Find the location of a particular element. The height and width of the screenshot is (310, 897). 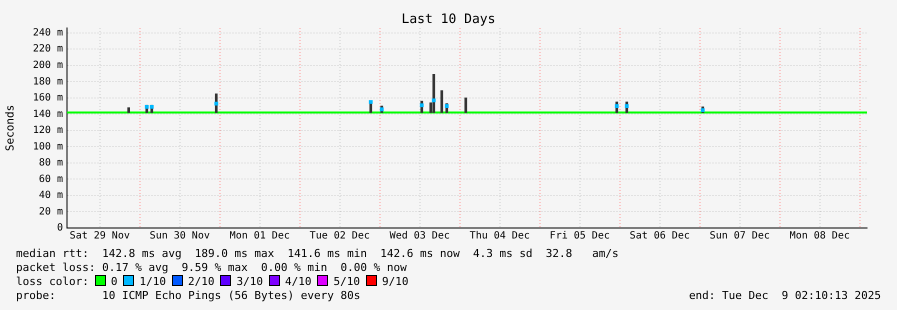

y-tick-label: 60 m is located at coordinates (50, 179).